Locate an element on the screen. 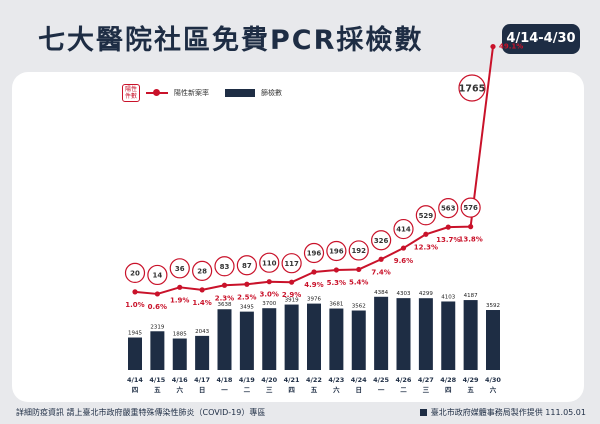 The image size is (600, 424). x-tick-4/26: 4/26 is located at coordinates (404, 380).